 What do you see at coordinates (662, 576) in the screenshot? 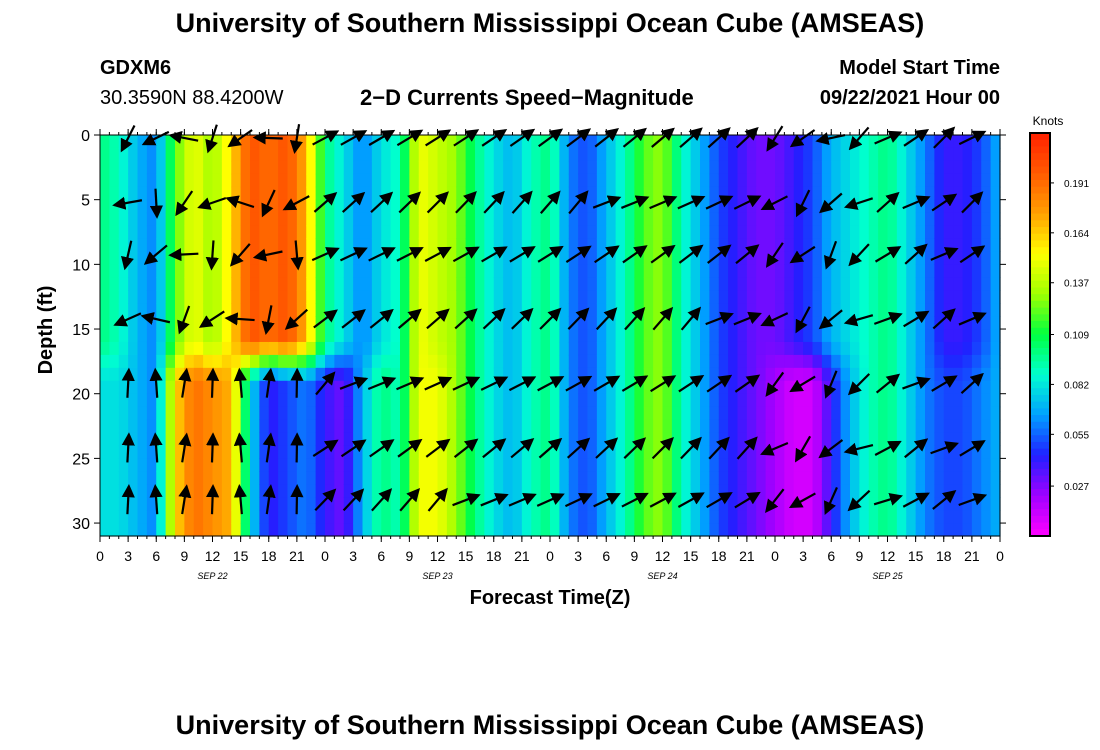
I see `date-label: SEP 24` at bounding box center [662, 576].